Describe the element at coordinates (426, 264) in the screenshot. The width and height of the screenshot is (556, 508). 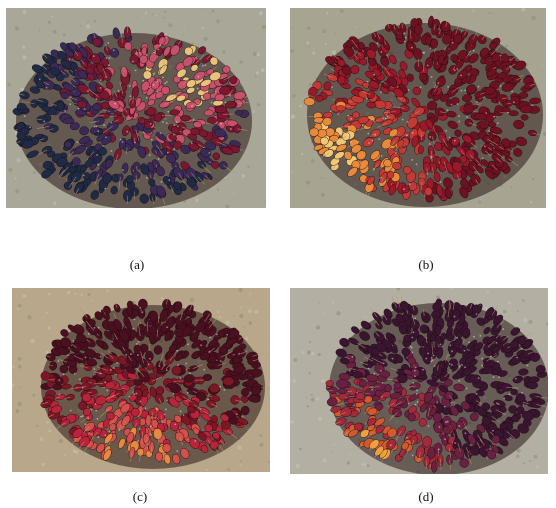
I see `caption-b: (b)` at that location.